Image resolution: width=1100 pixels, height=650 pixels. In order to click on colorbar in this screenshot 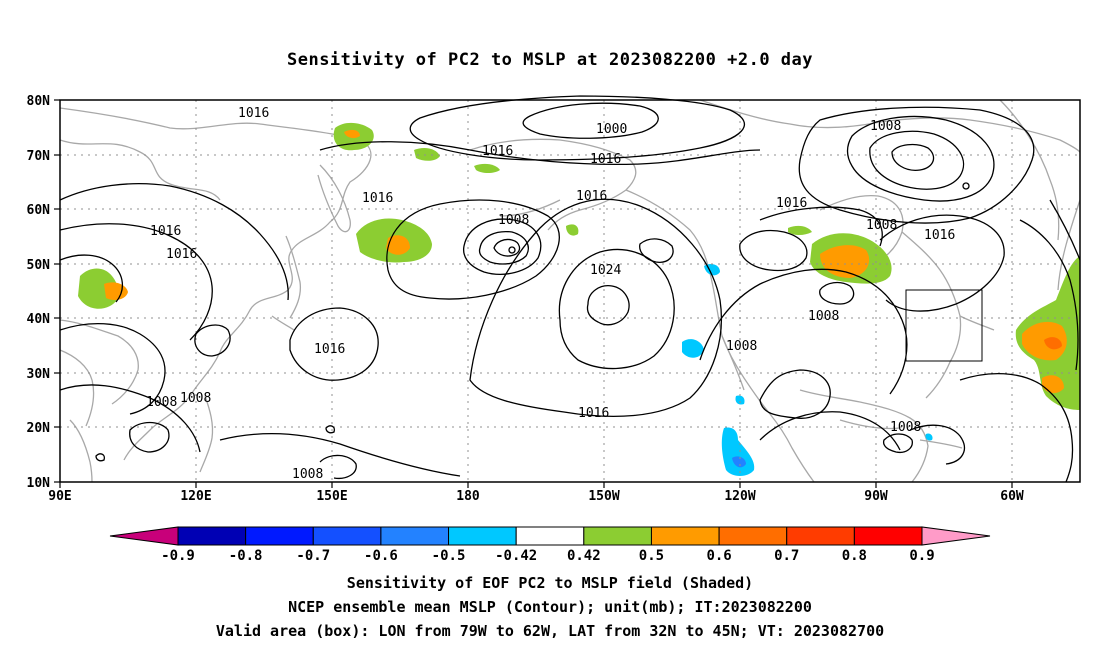, I will do `click(550, 536)`.